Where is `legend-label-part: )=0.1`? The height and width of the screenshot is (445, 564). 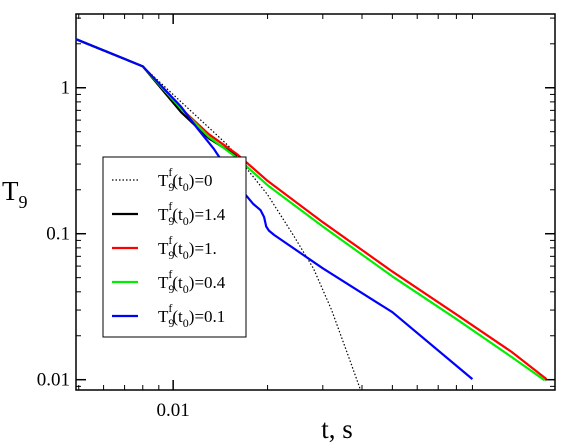
legend-label-part: )=0.1 is located at coordinates (207, 316).